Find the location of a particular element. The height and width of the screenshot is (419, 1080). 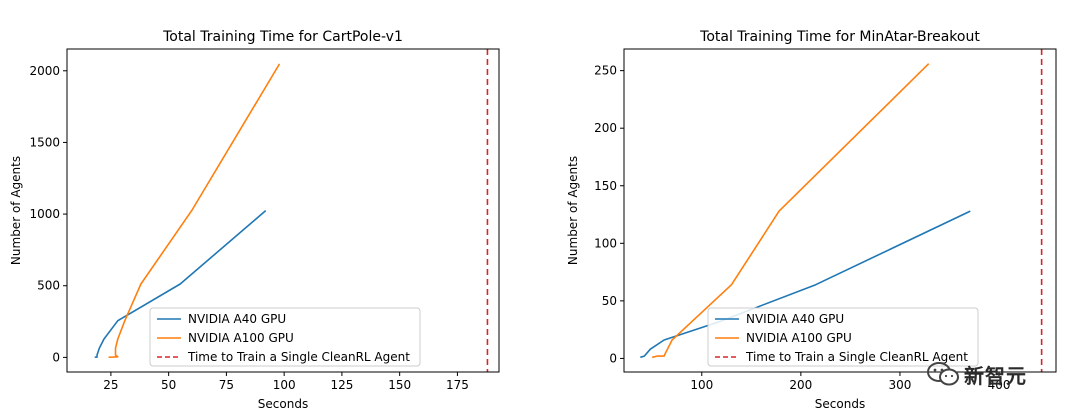

chart-title: Total Training Time for CartPole-v1 is located at coordinates (282, 37).